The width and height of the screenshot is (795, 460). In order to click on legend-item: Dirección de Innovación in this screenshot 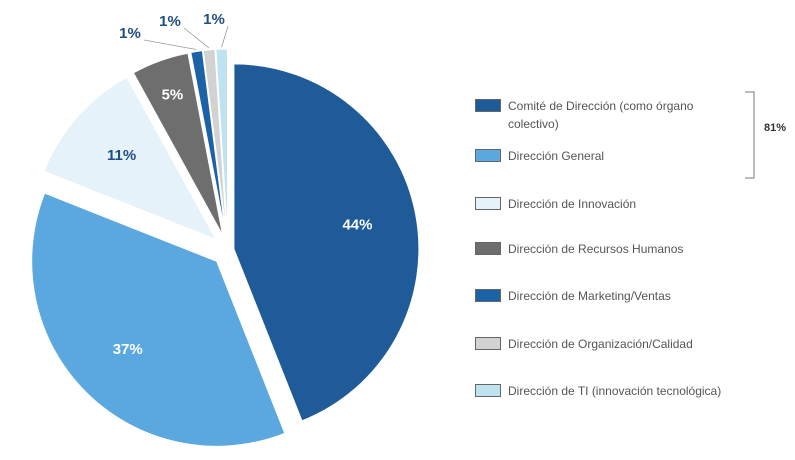, I will do `click(600, 204)`.